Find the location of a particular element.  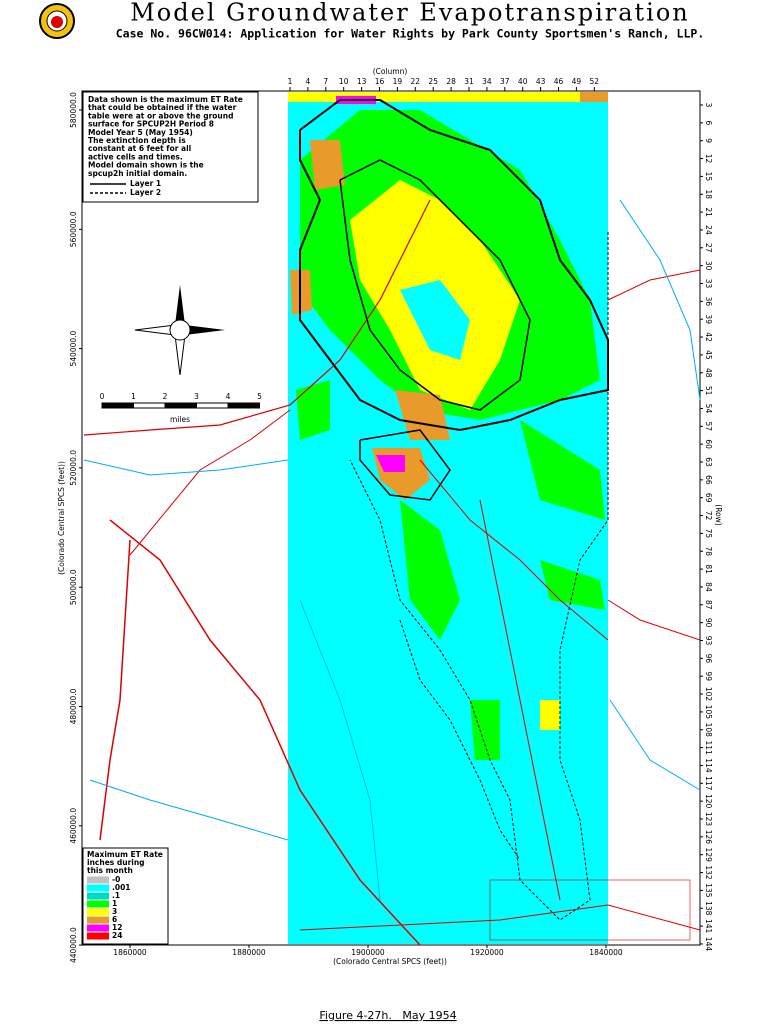

legend-label: .1 is located at coordinates (116, 895).